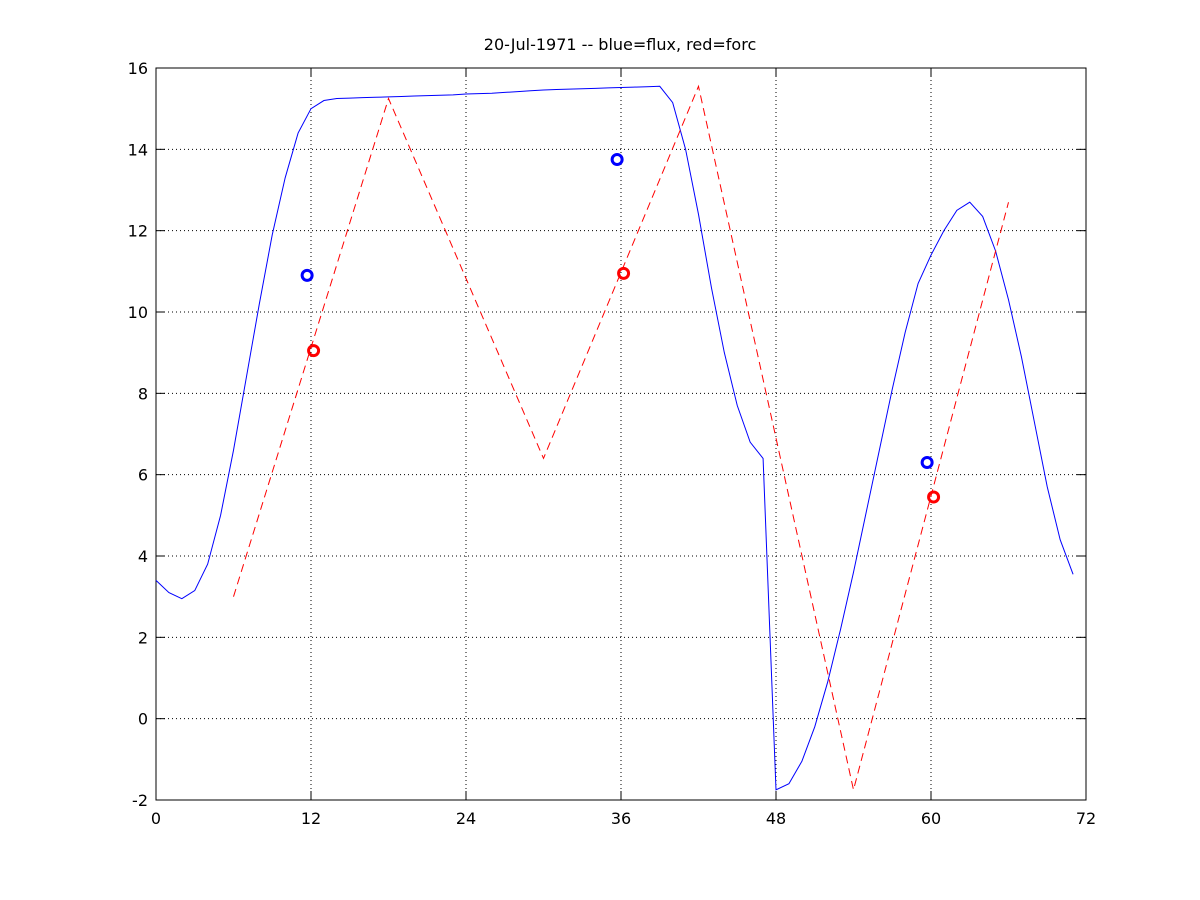 The image size is (1200, 900). What do you see at coordinates (138, 231) in the screenshot?
I see `y-tick-label: 12` at bounding box center [138, 231].